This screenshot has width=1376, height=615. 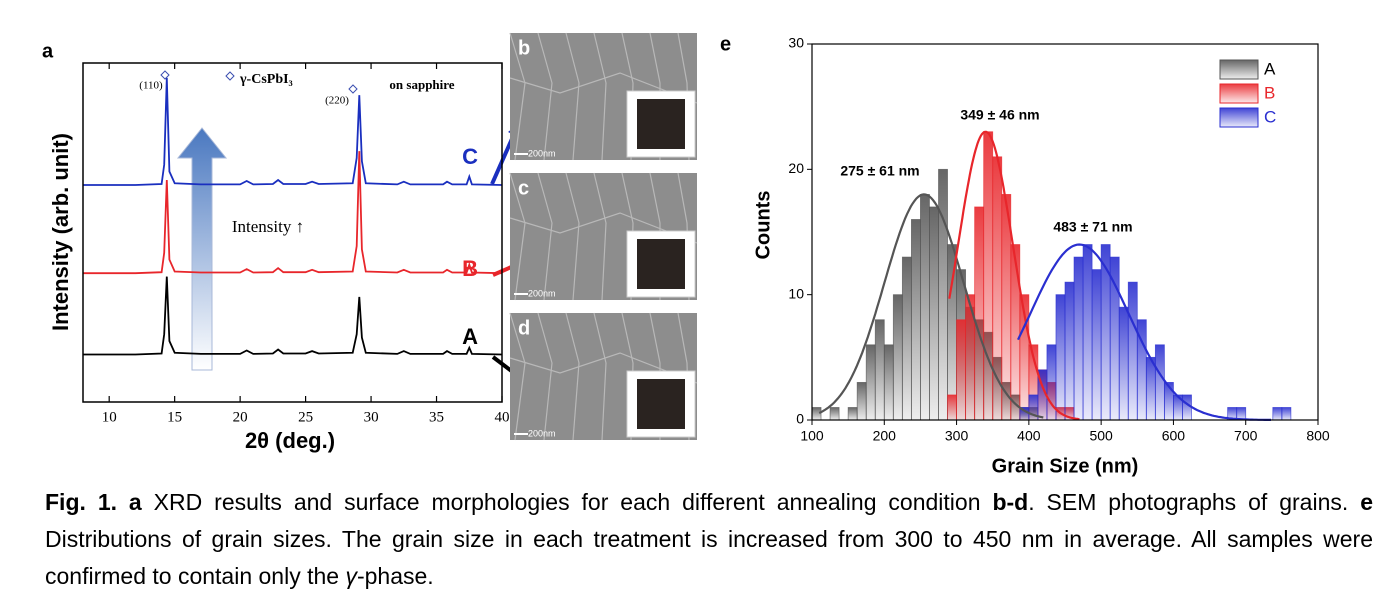 I want to click on sem-label: c, so click(x=523, y=188).